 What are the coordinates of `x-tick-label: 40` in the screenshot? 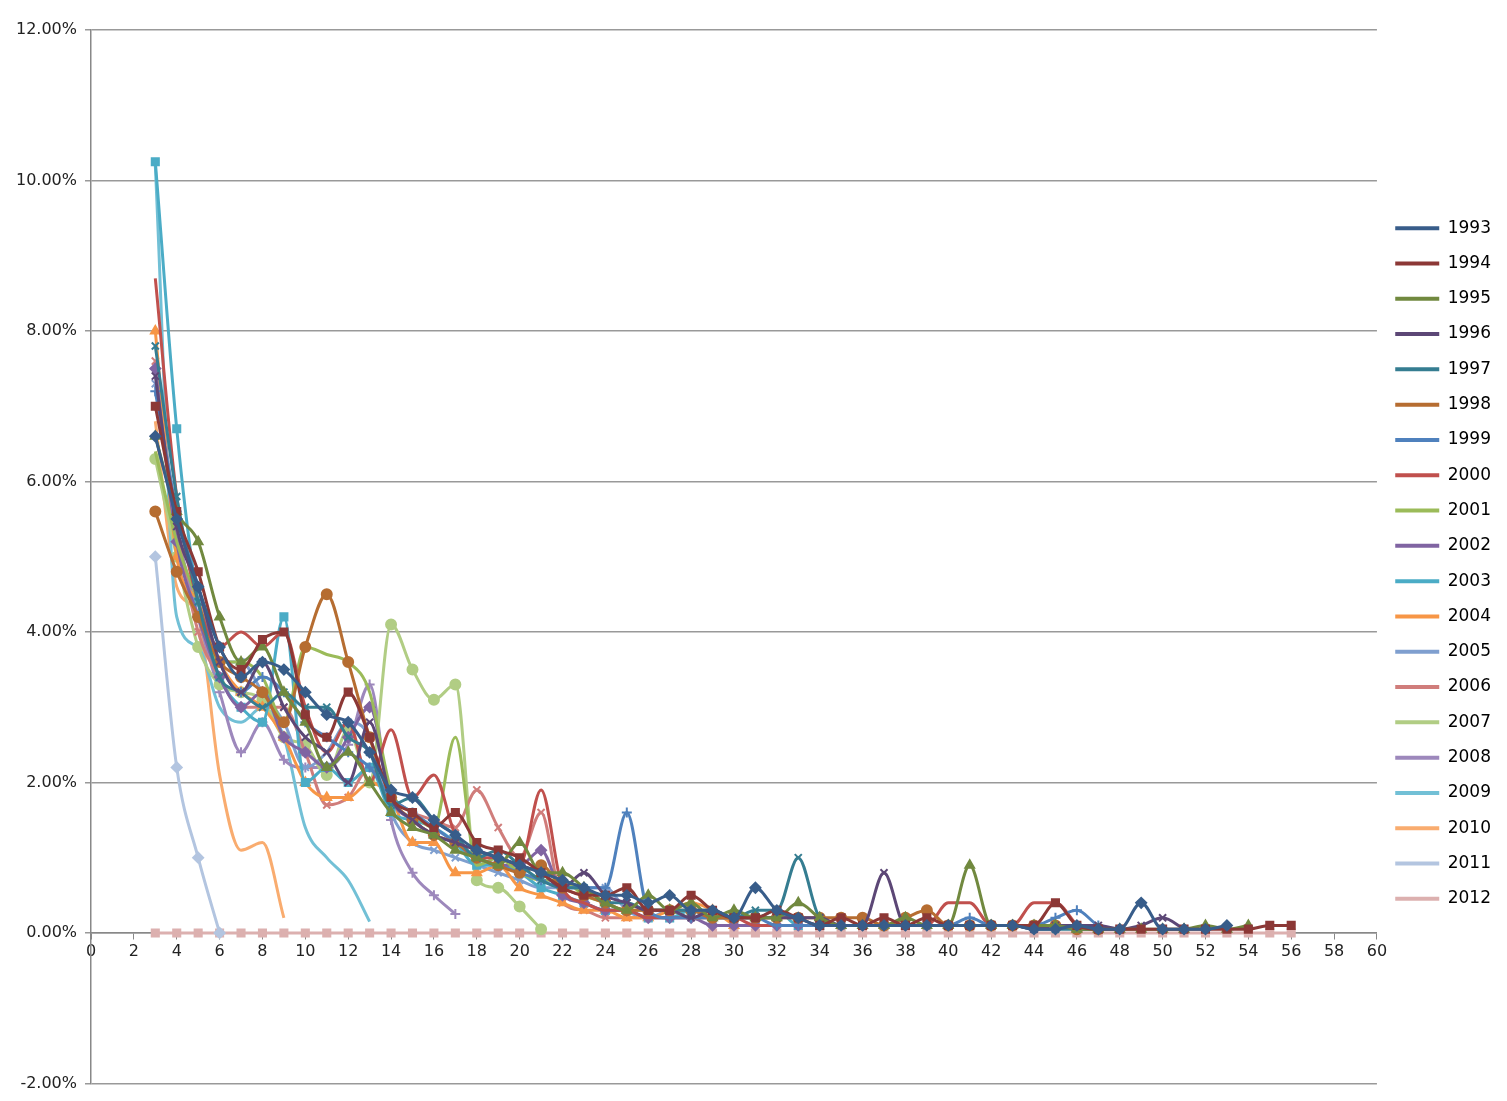 It's located at (948, 950).